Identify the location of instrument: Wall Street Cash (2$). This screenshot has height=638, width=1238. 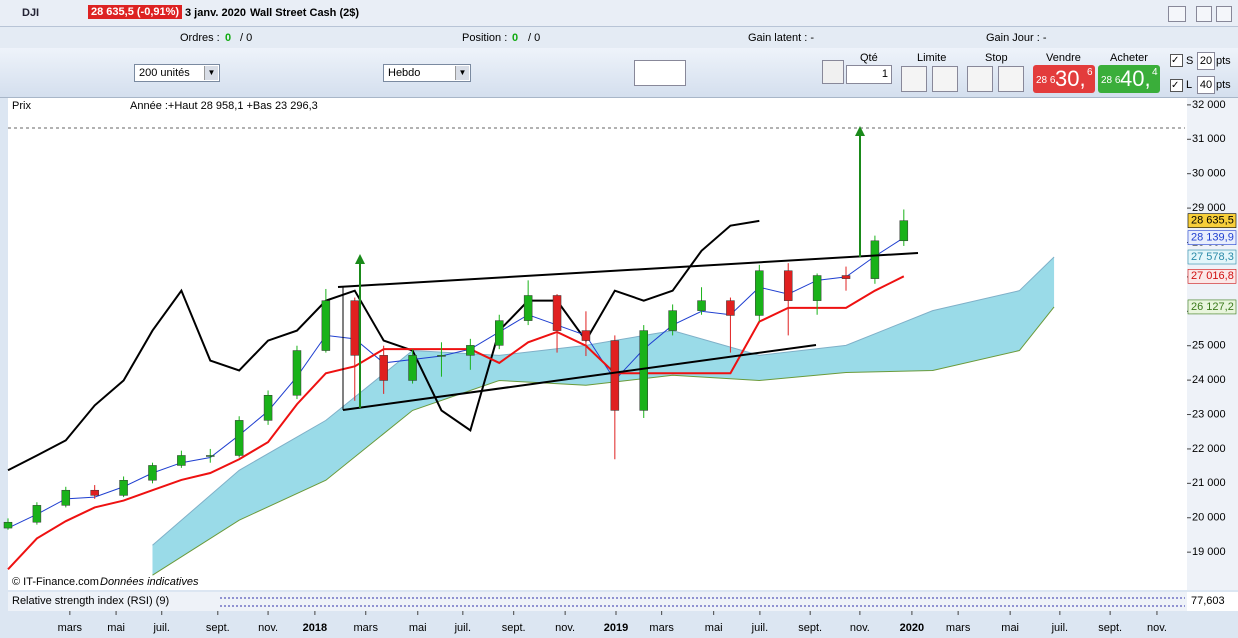
(305, 13).